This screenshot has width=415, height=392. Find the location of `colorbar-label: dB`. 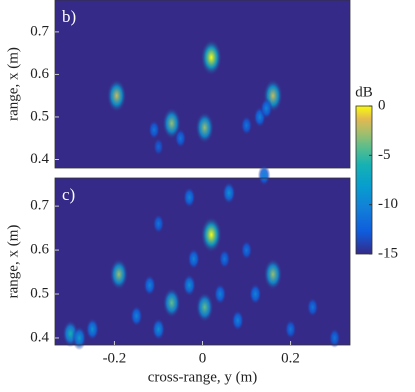

colorbar-label: dB is located at coordinates (364, 92).